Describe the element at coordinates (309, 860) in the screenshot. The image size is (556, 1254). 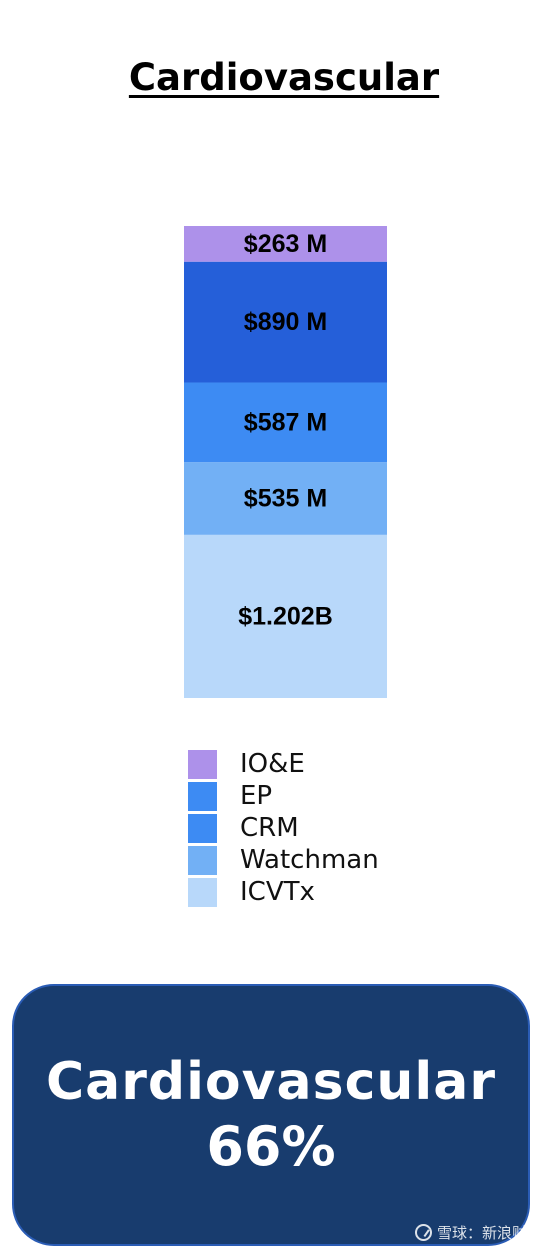
I see `legend-label-watchman: Watchman` at that location.